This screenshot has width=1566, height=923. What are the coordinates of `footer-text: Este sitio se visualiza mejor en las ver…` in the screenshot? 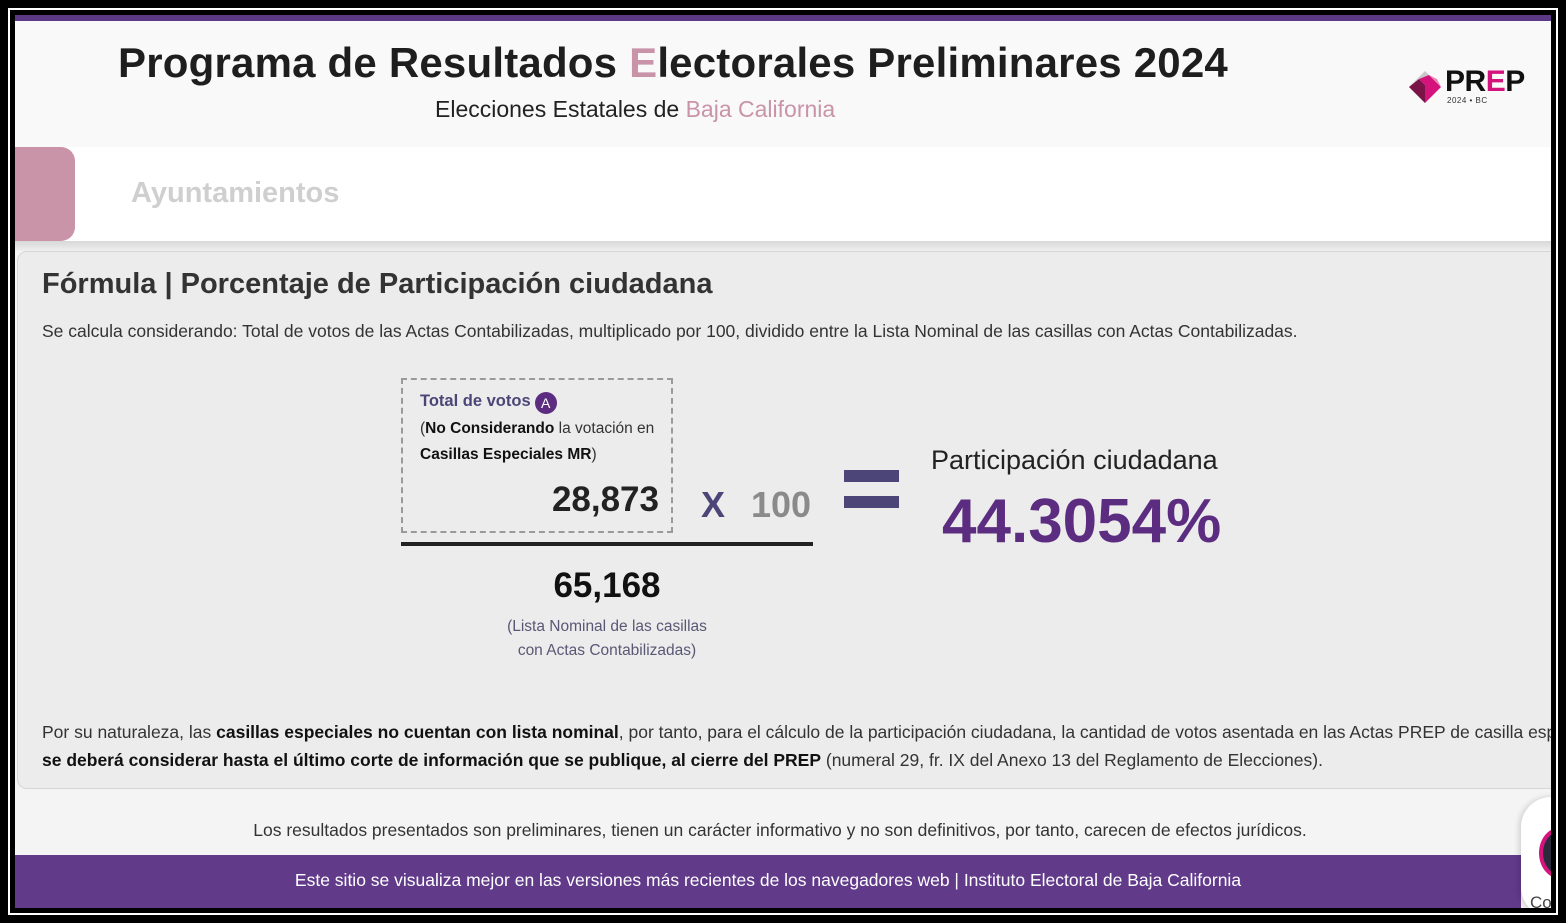 It's located at (768, 880).